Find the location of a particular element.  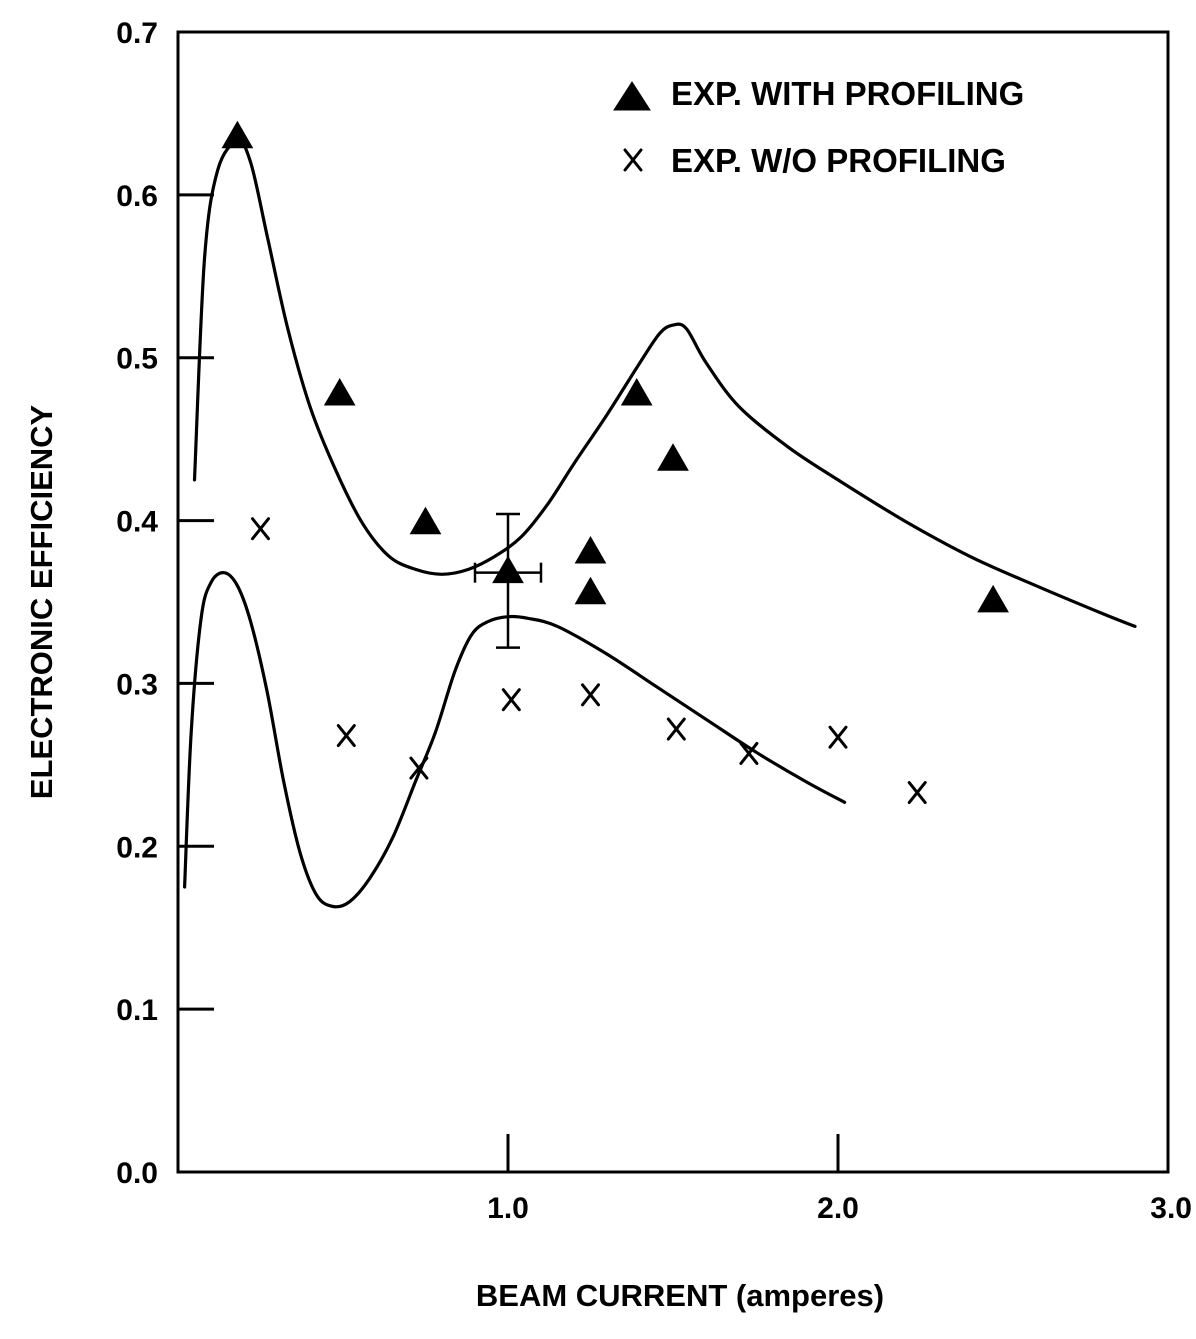

y-tick-label: 0.6 is located at coordinates (137, 196).